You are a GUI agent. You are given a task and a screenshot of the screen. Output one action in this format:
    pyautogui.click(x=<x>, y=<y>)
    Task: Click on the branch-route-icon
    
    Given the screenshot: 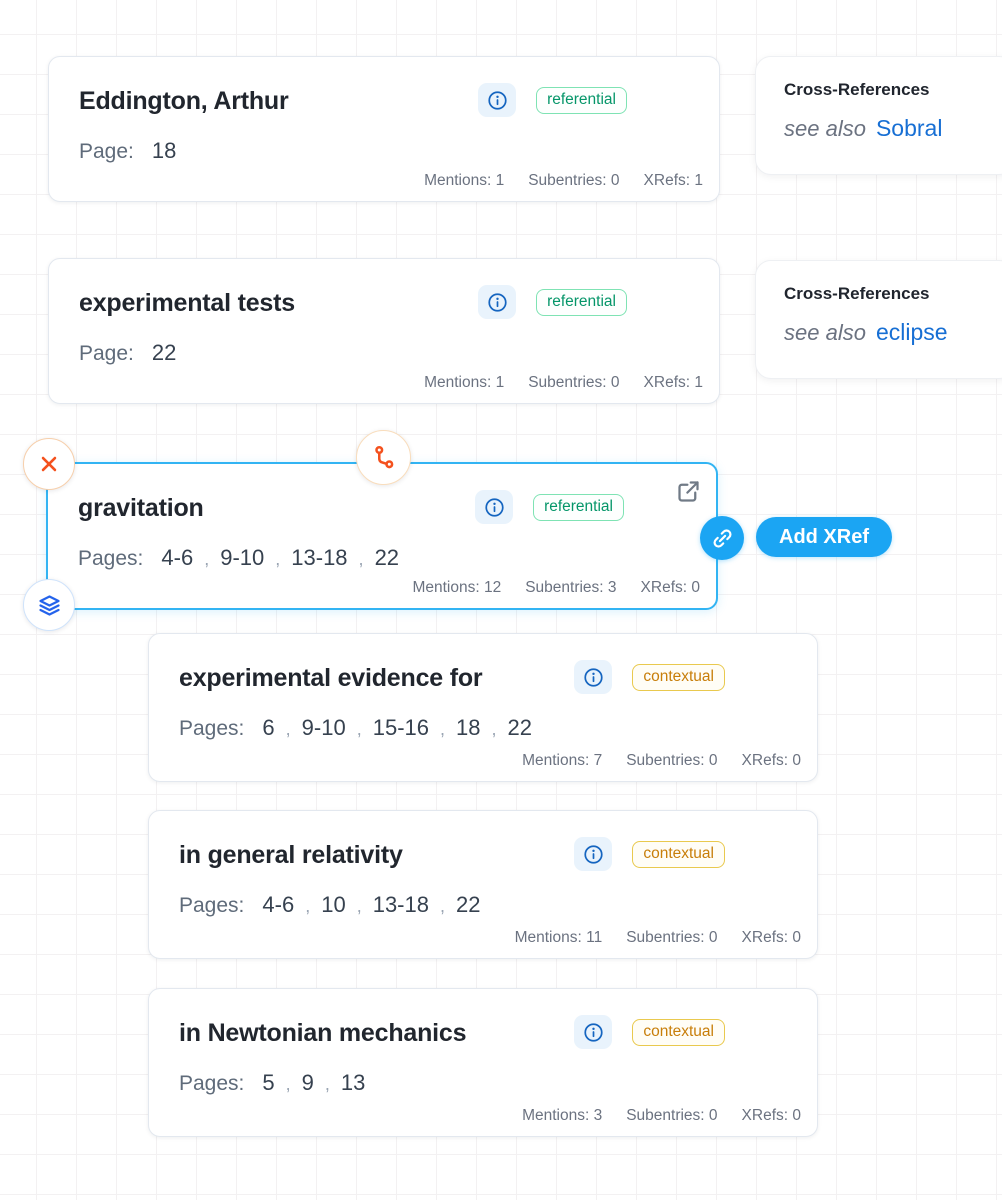 What is the action you would take?
    pyautogui.click(x=383, y=457)
    